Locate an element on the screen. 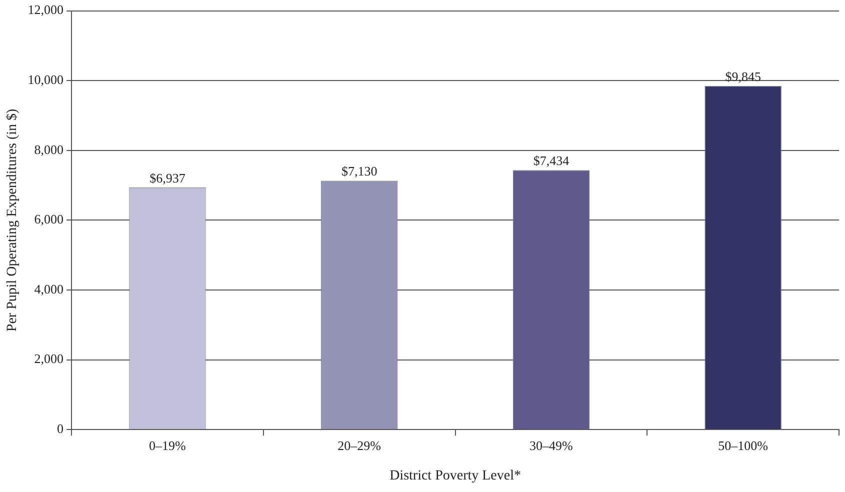 Image resolution: width=845 pixels, height=492 pixels. y-tick-label: 12,000 is located at coordinates (46, 10).